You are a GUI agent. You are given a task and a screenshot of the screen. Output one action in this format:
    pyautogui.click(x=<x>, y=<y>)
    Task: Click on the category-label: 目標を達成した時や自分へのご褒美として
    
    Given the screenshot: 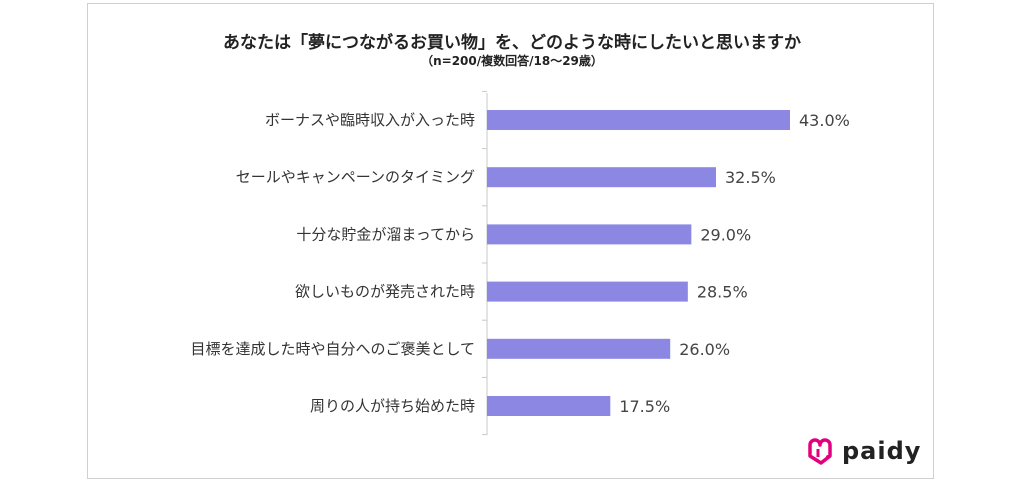 What is the action you would take?
    pyautogui.click(x=332, y=349)
    